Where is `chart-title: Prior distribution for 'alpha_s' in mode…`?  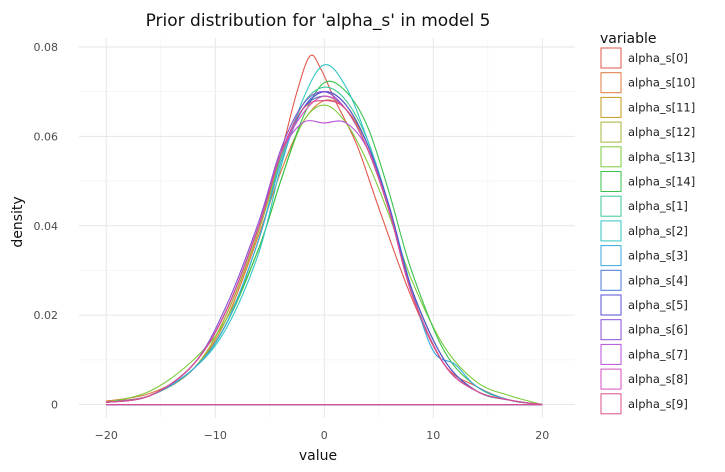 chart-title: Prior distribution for 'alpha_s' in mode… is located at coordinates (318, 21).